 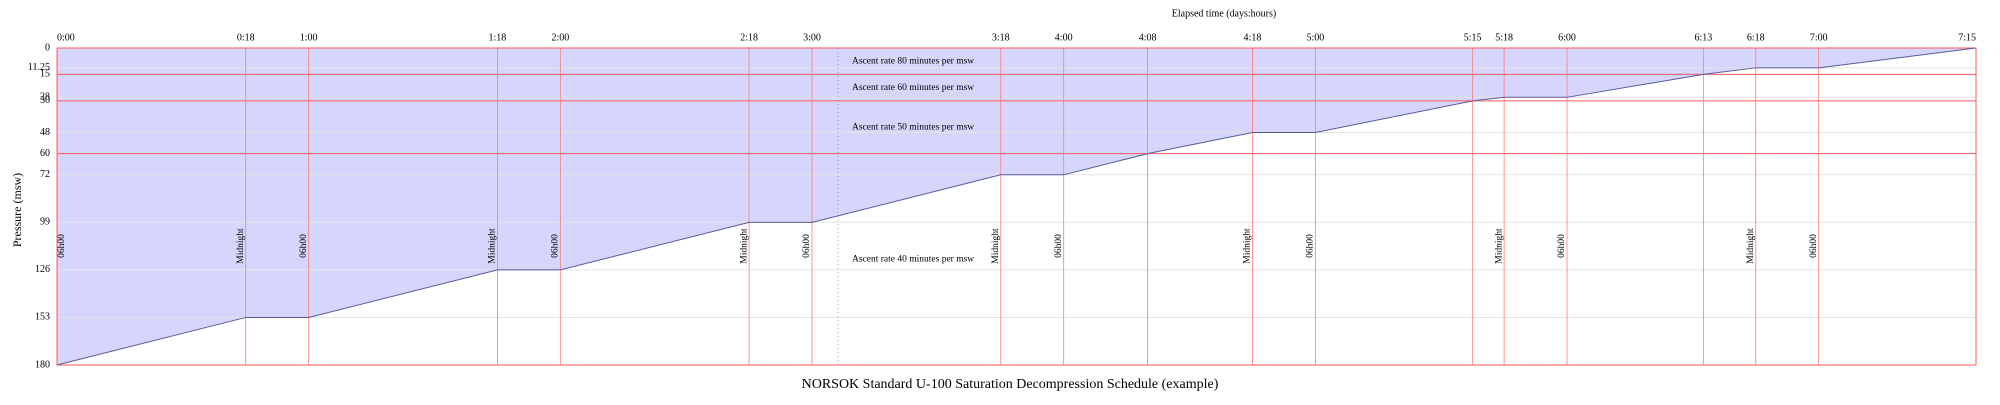 What do you see at coordinates (1504, 37) in the screenshot?
I see `x-tick-label: 5:18` at bounding box center [1504, 37].